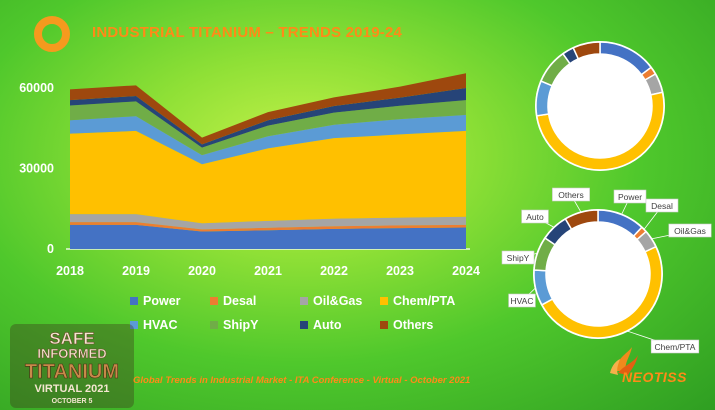 This screenshot has height=410, width=715. I want to click on legend-item-chem-pta: Chem/PTA, so click(417, 301).